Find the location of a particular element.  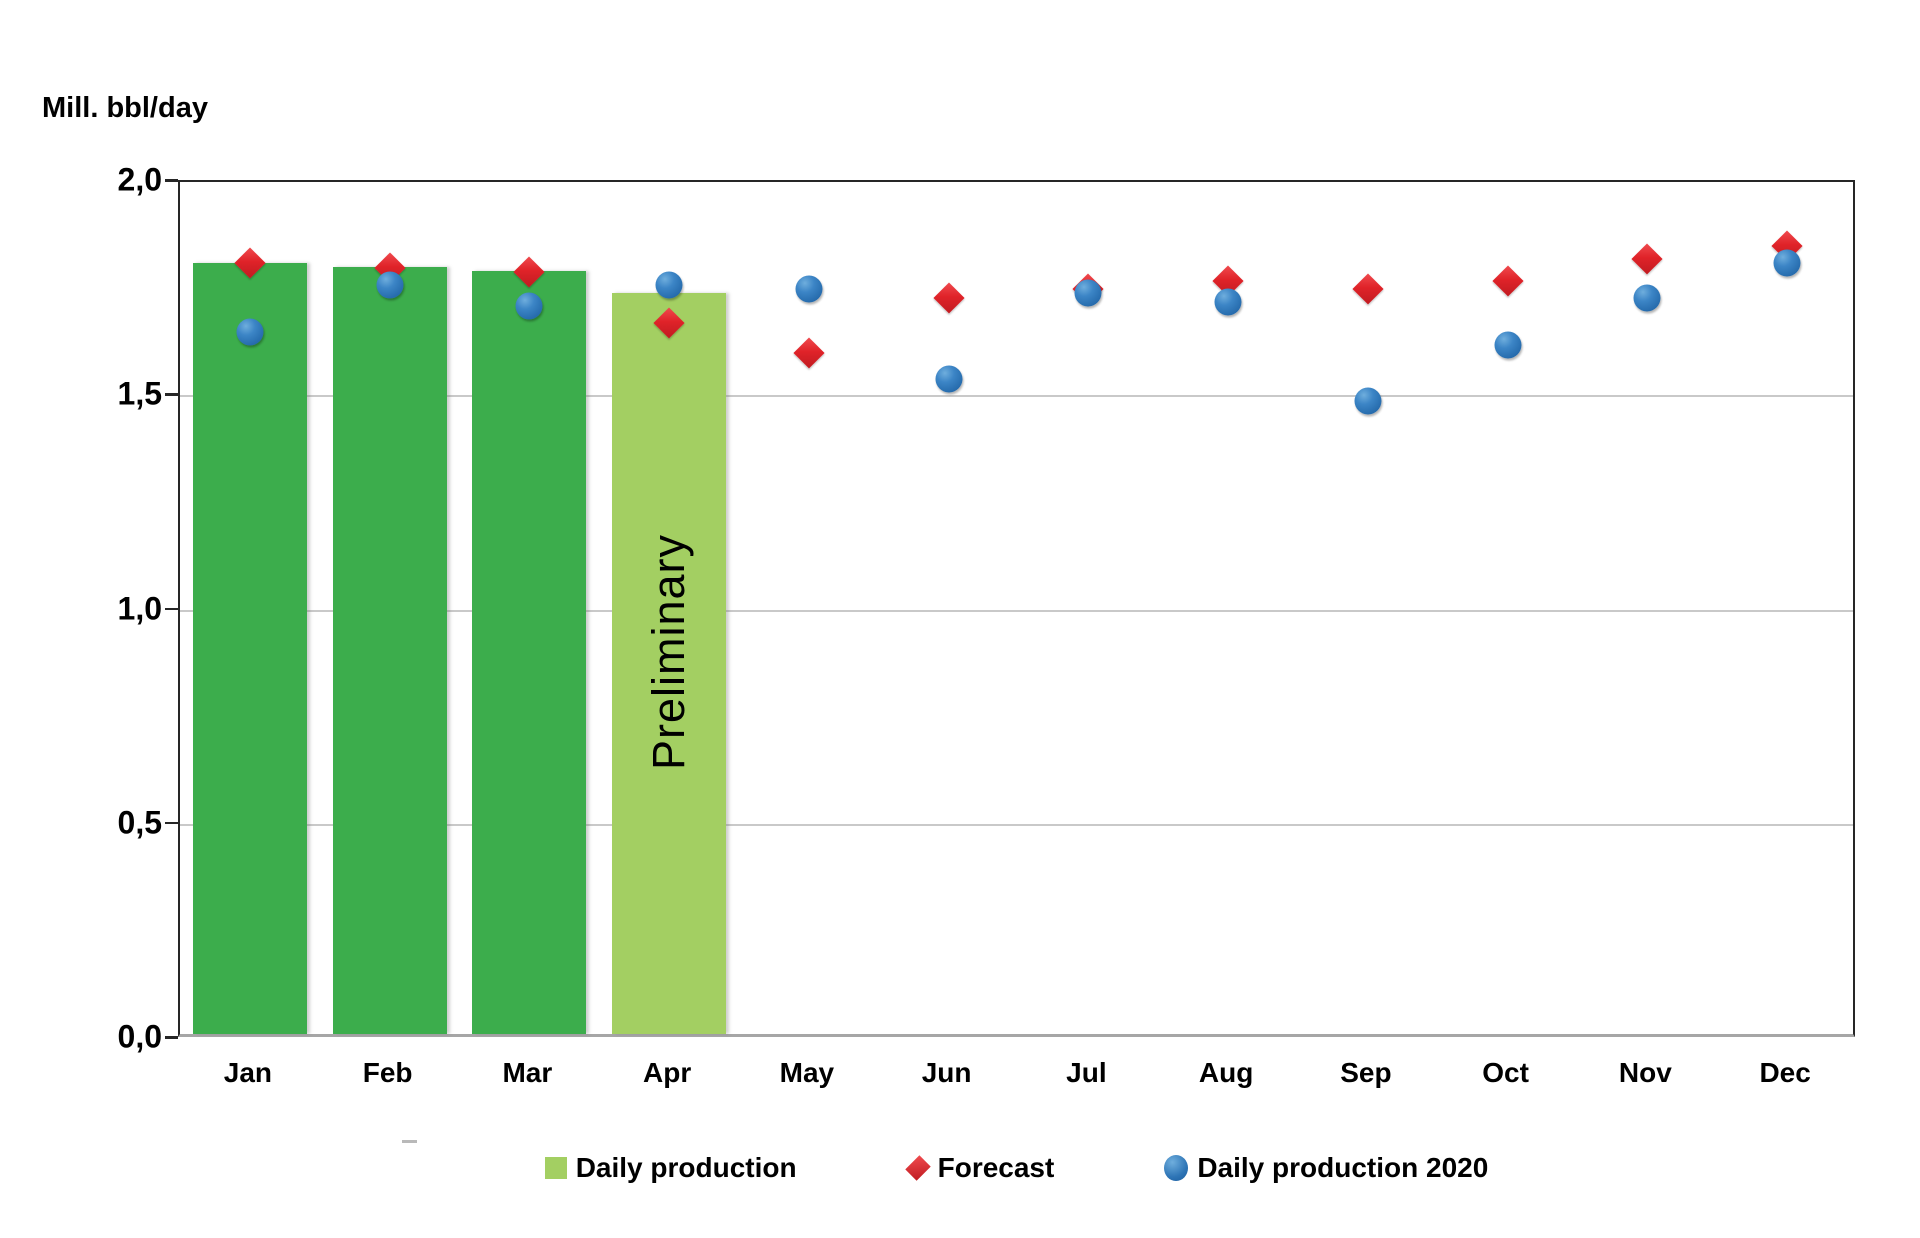

legend-item: Forecast is located at coordinates (979, 1168).